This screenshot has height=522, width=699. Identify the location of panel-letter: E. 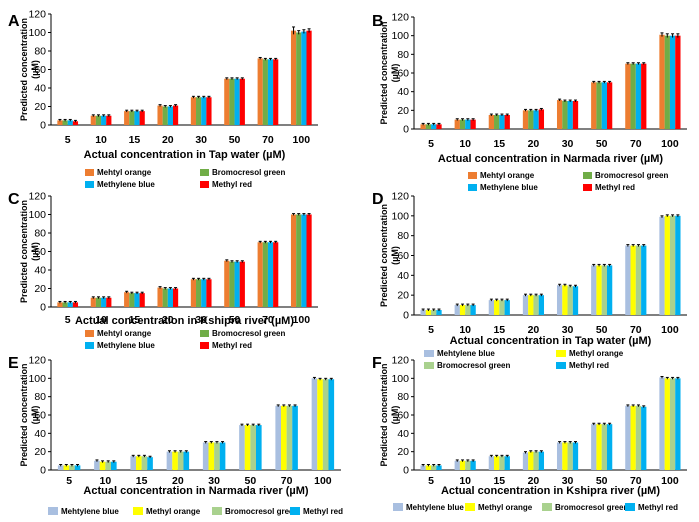
(13, 363).